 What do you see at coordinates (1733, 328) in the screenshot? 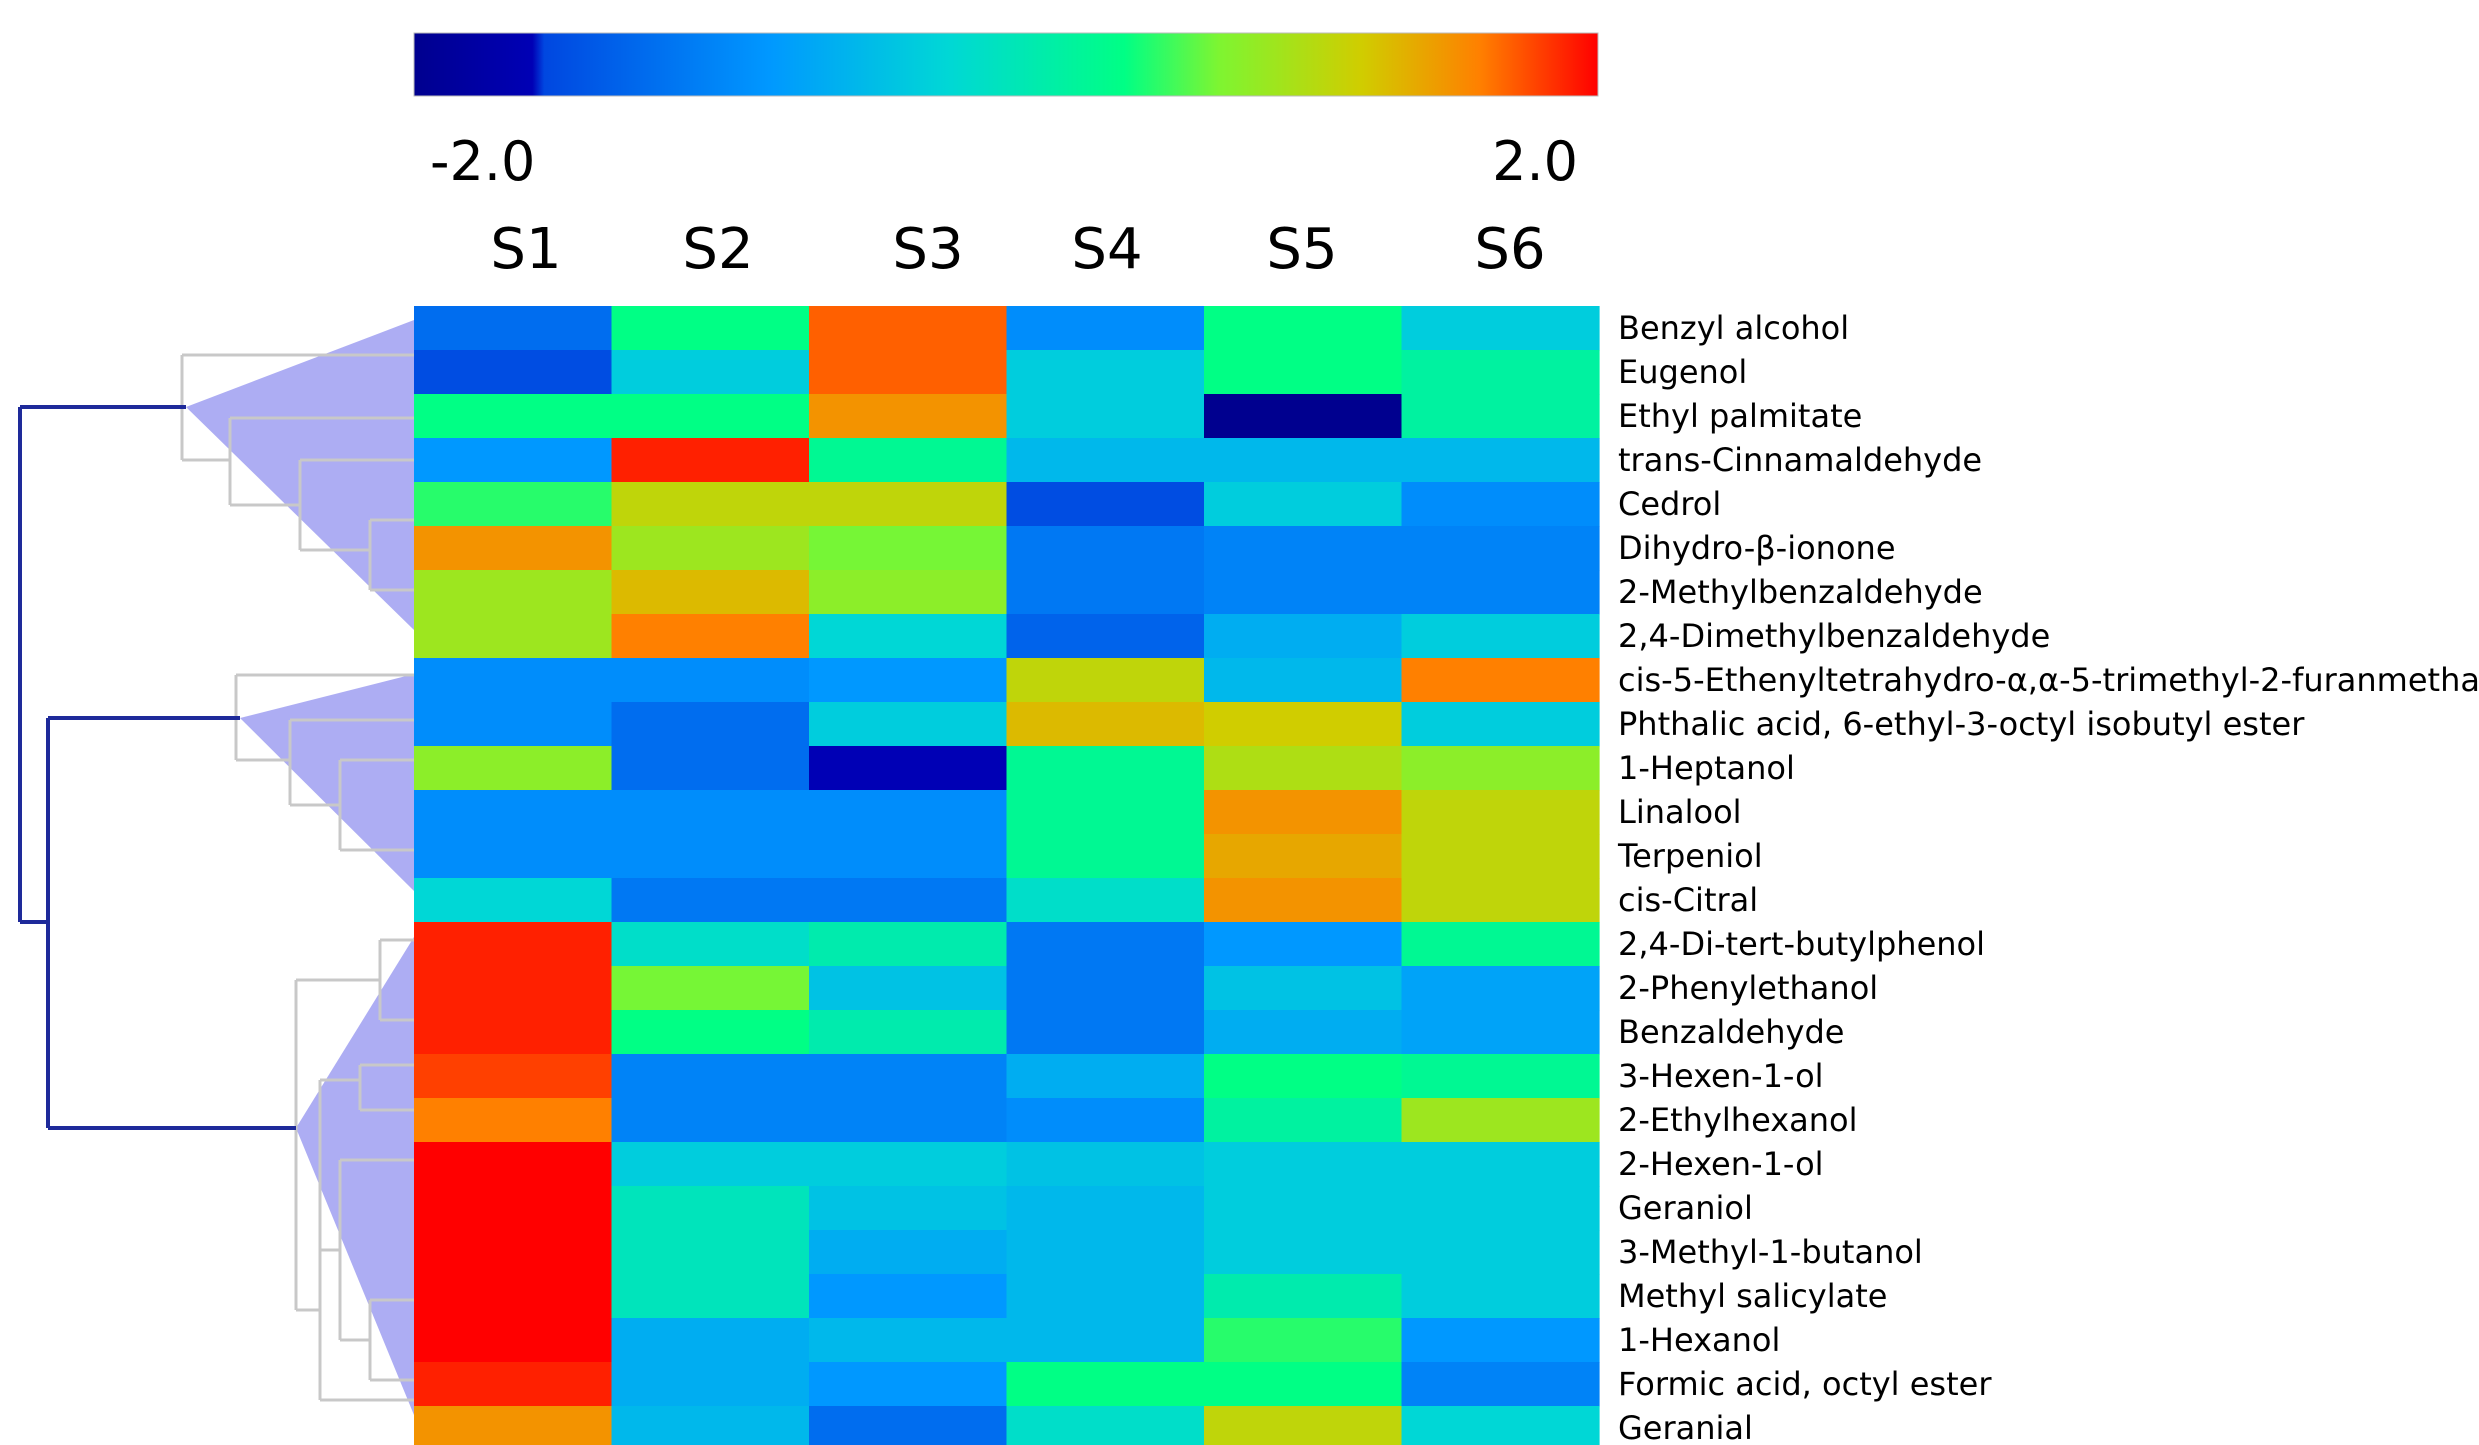
I see `row-label: Benzyl alcohol` at bounding box center [1733, 328].